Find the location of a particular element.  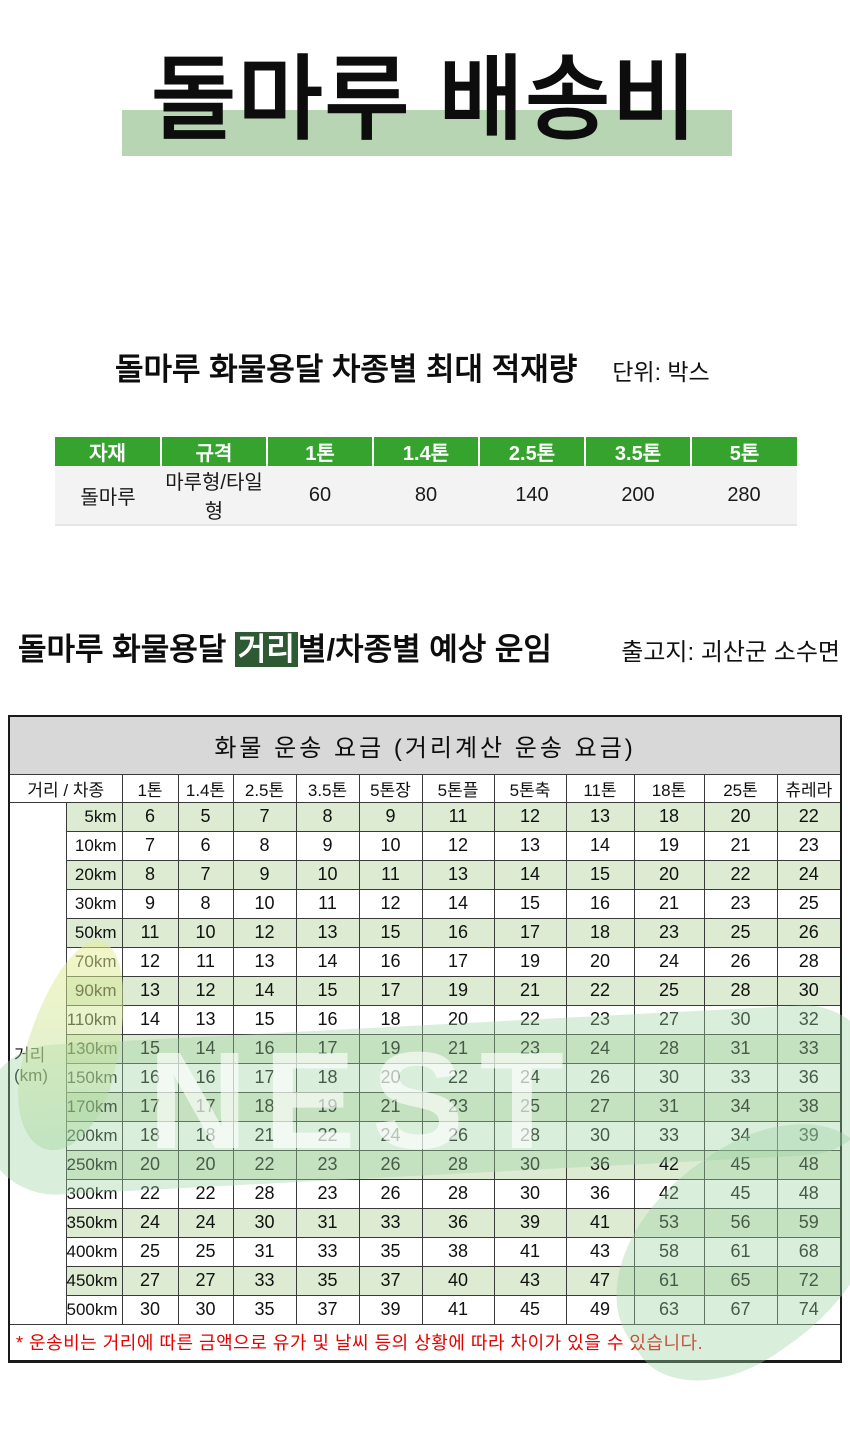

capacity-data-cell: 돌마루 is located at coordinates (108, 496).